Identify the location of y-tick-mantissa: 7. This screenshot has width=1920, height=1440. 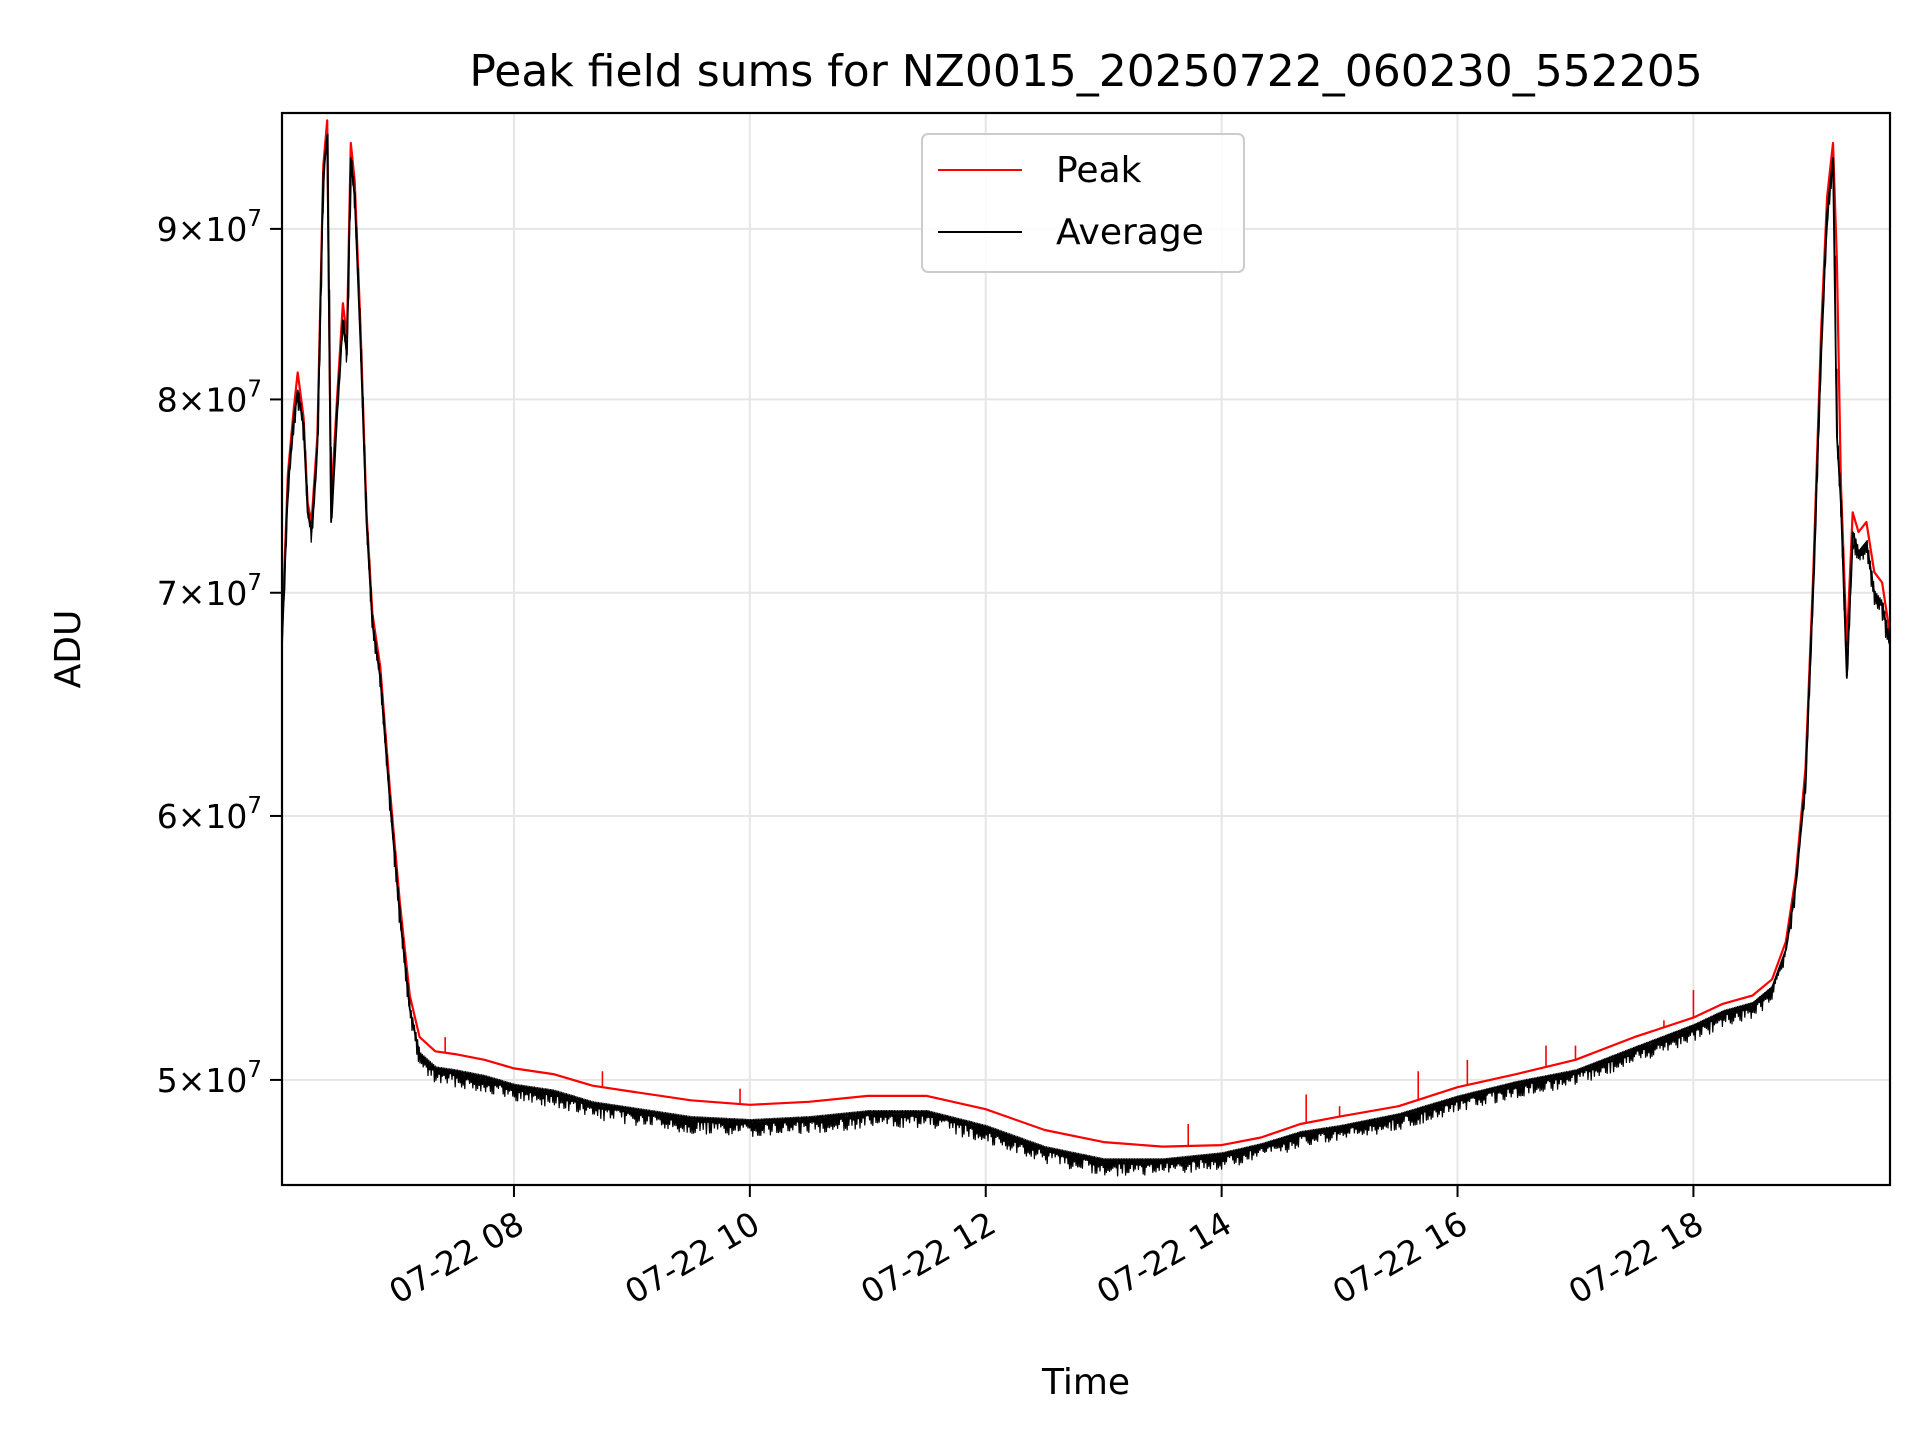
(167, 593).